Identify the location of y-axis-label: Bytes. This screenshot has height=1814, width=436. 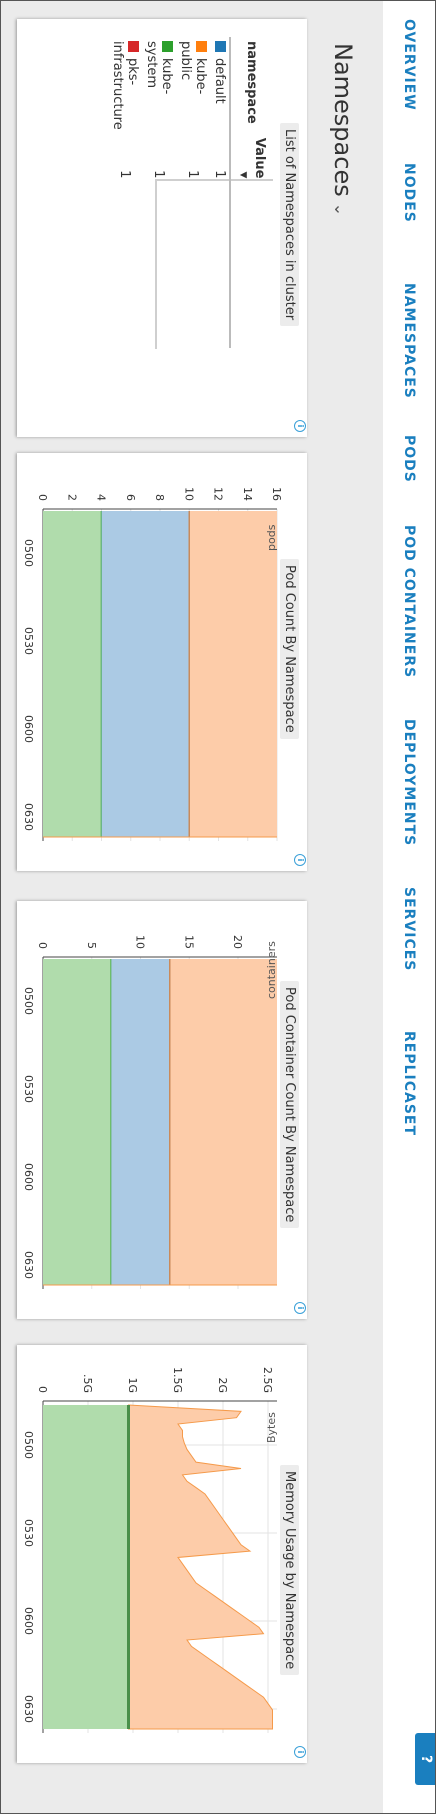
(271, 1427).